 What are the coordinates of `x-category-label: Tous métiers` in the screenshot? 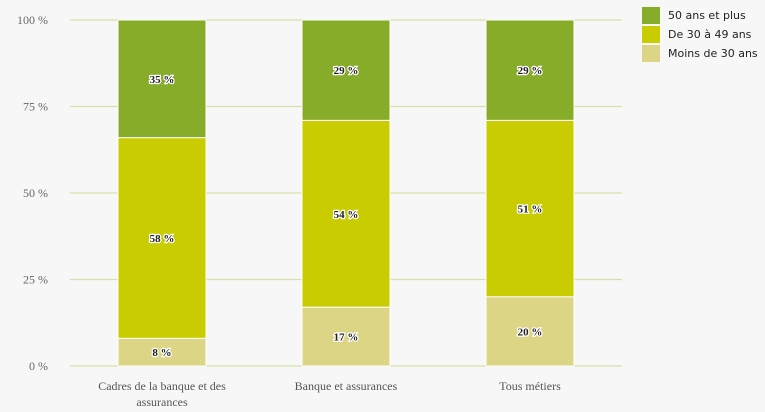 It's located at (530, 386).